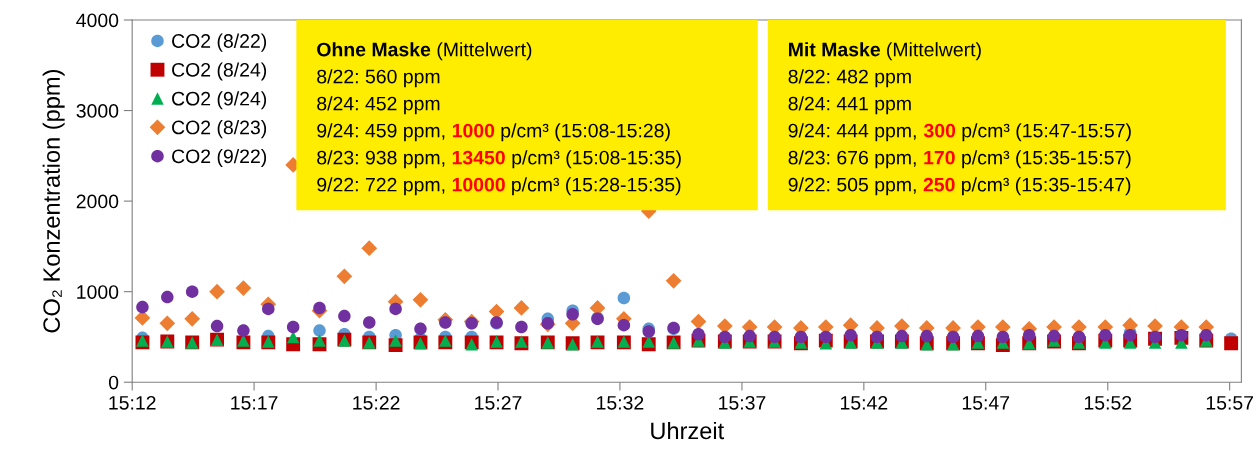 This screenshot has width=1259, height=465. What do you see at coordinates (219, 129) in the screenshot?
I see `legend-label: CO2 (8/23)` at bounding box center [219, 129].